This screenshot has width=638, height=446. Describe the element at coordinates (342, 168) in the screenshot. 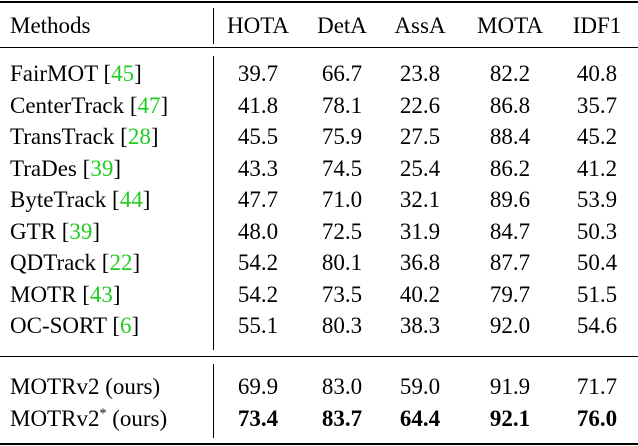

I see `value-cell: 74.5` at that location.